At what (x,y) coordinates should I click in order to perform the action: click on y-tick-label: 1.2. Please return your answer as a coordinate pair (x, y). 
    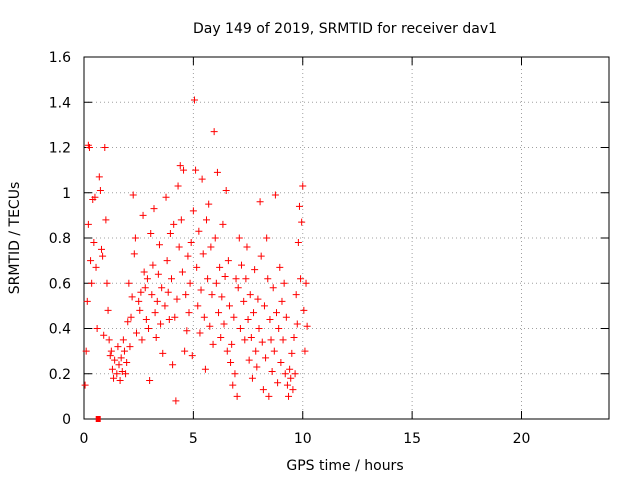
    Looking at the image, I should click on (60, 149).